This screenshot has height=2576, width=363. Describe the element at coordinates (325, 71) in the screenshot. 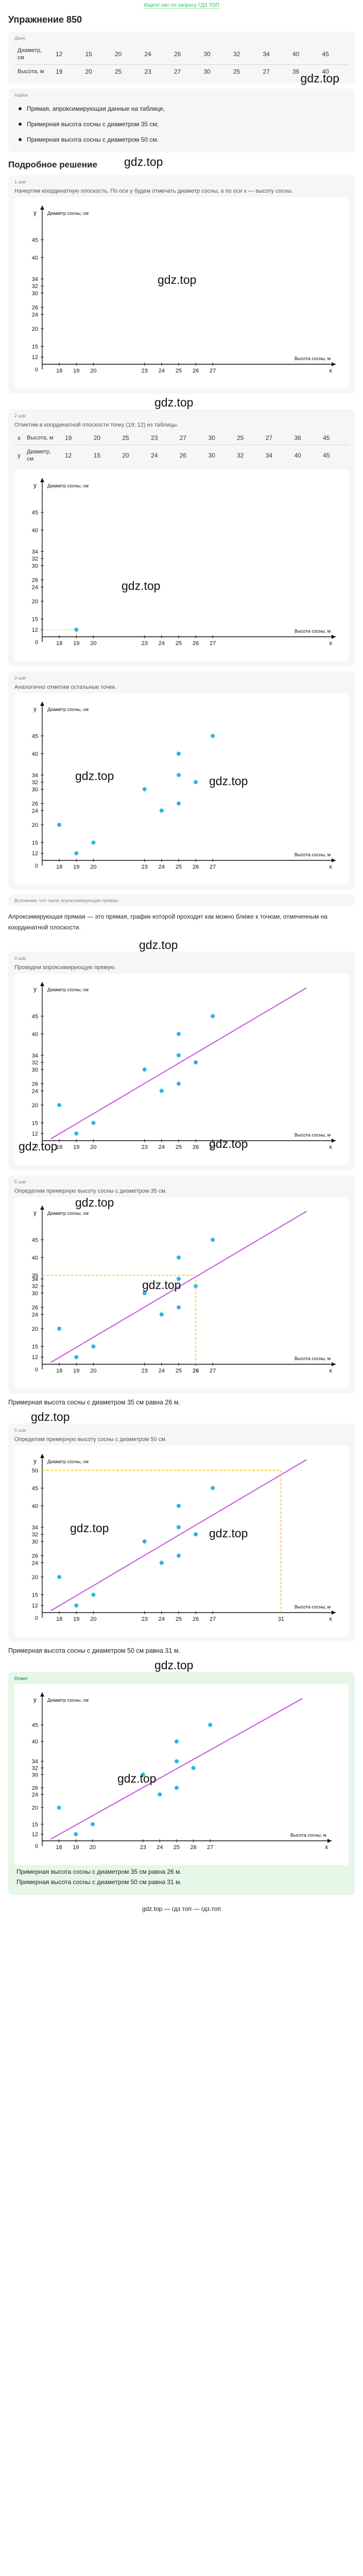

I see `given-row2-cell: 40` at that location.